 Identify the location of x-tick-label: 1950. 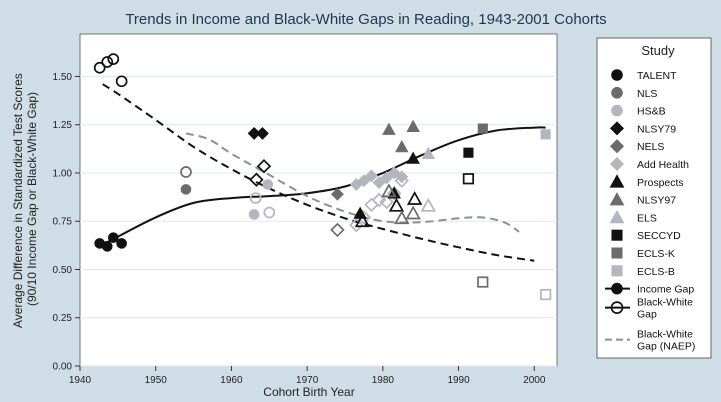
(156, 380).